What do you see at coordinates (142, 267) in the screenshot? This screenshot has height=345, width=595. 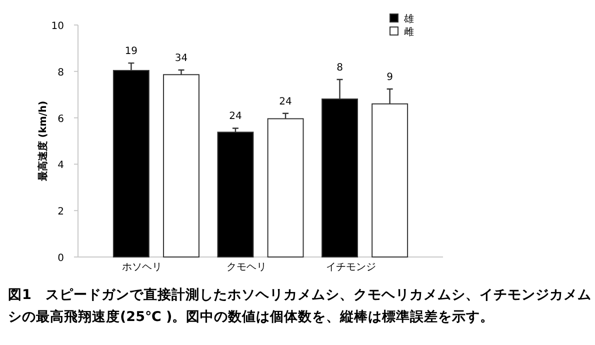 I see `x-tick-label: ホソヘリ` at bounding box center [142, 267].